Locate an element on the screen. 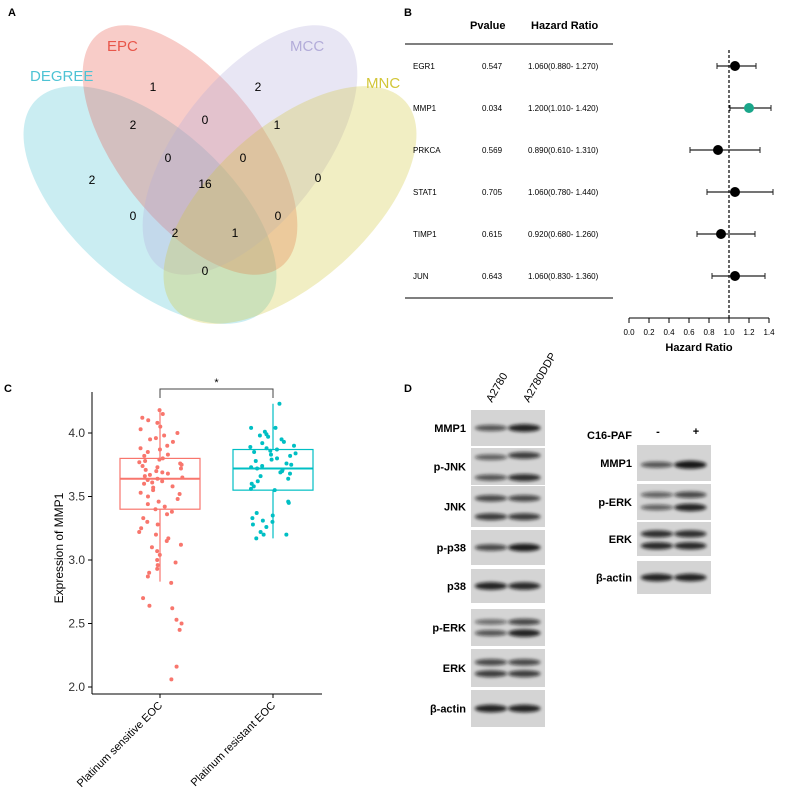 This screenshot has height=798, width=791. hr-cell: 1.060(0.880- 1.270) is located at coordinates (563, 66).